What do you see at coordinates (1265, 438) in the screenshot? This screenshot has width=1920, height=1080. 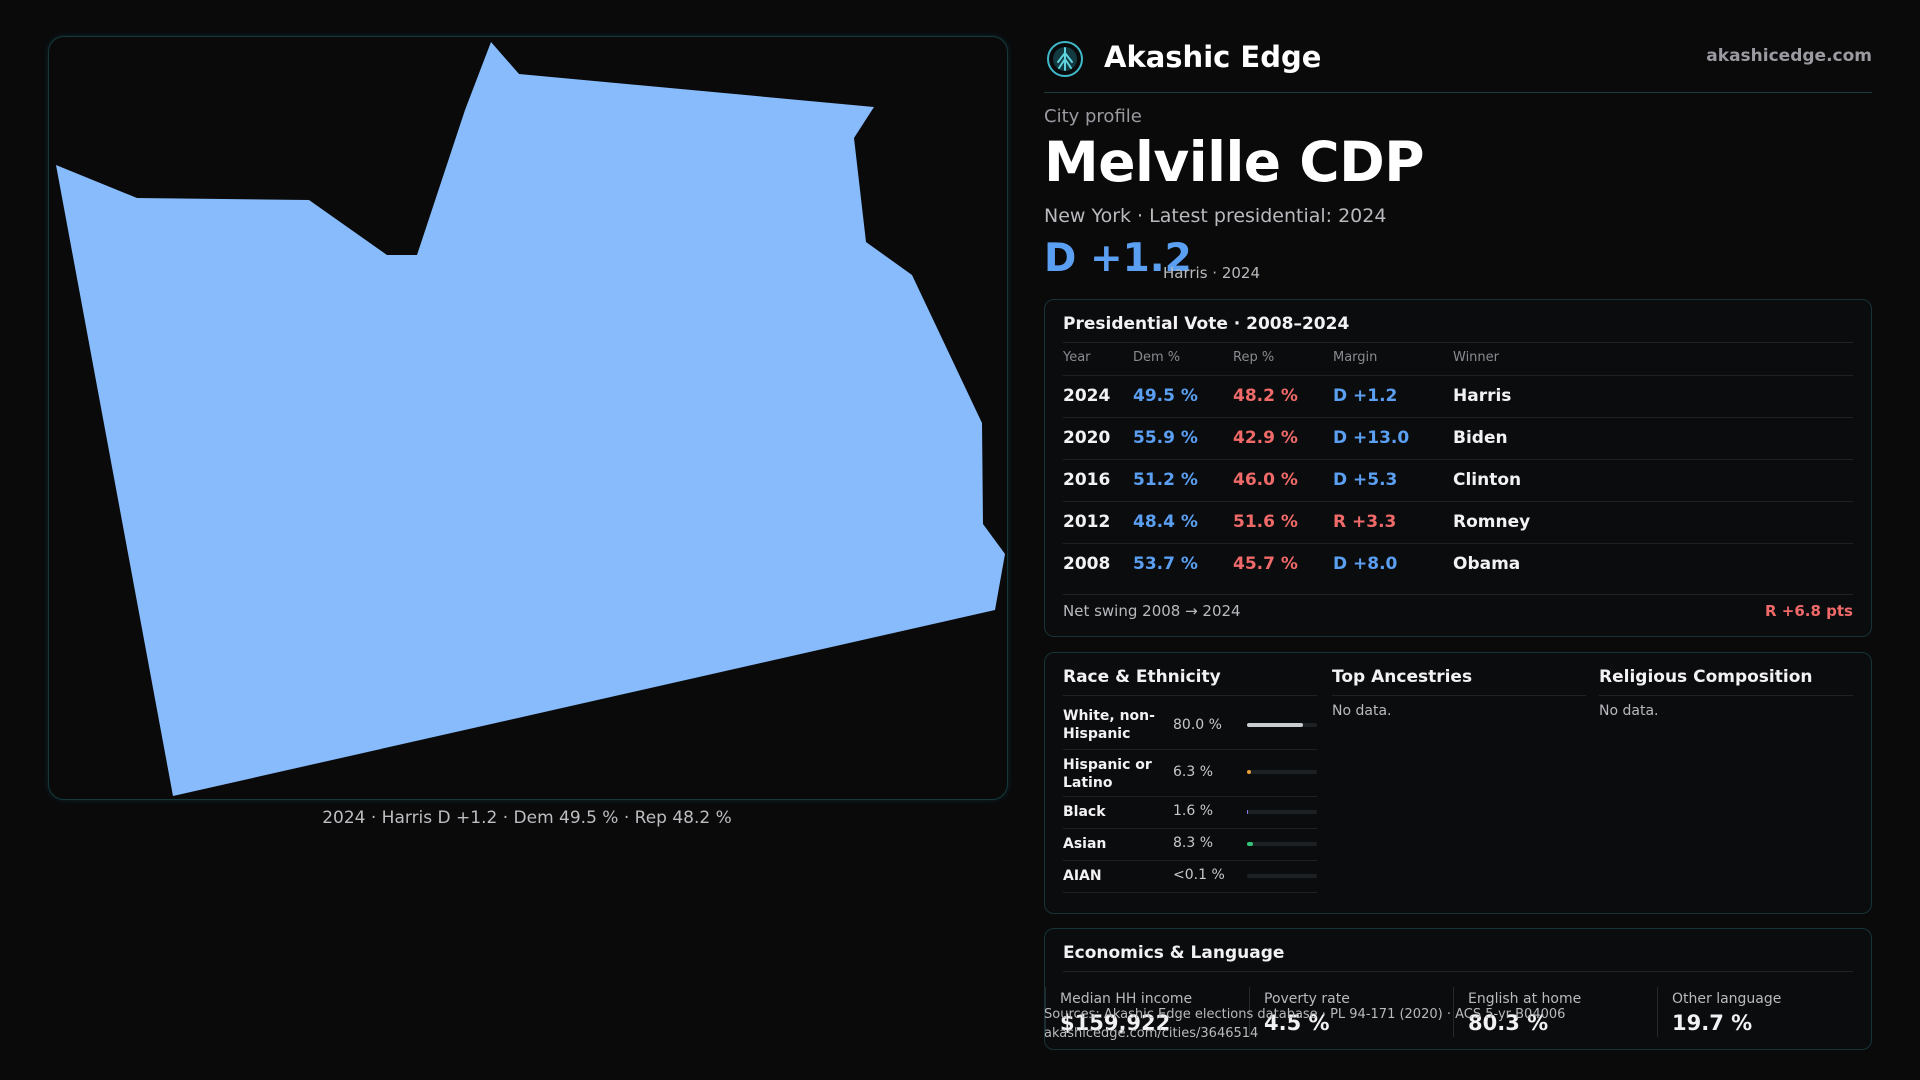 I see `rep-cell: 42.9 %` at bounding box center [1265, 438].